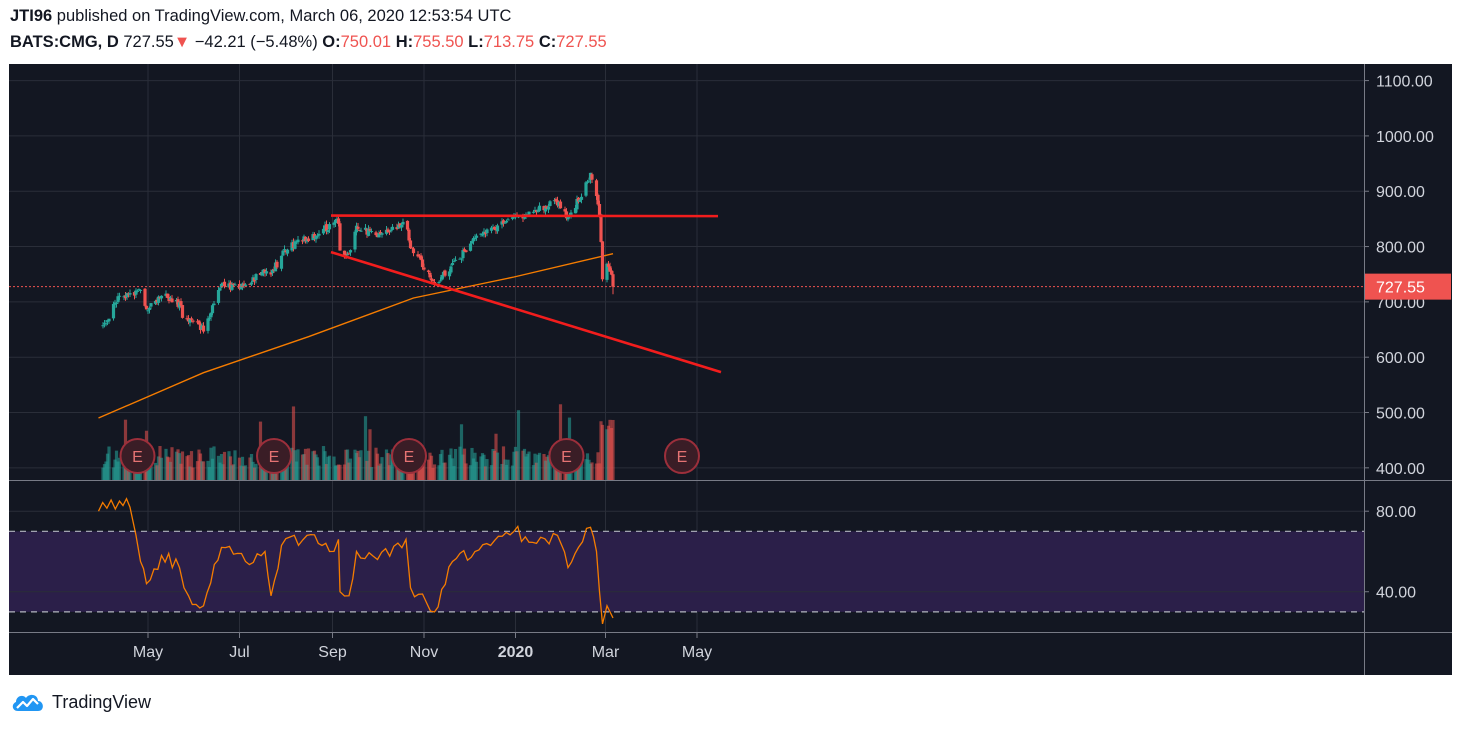 The height and width of the screenshot is (729, 1463). Describe the element at coordinates (239, 652) in the screenshot. I see `time-axis-label: Jul` at that location.